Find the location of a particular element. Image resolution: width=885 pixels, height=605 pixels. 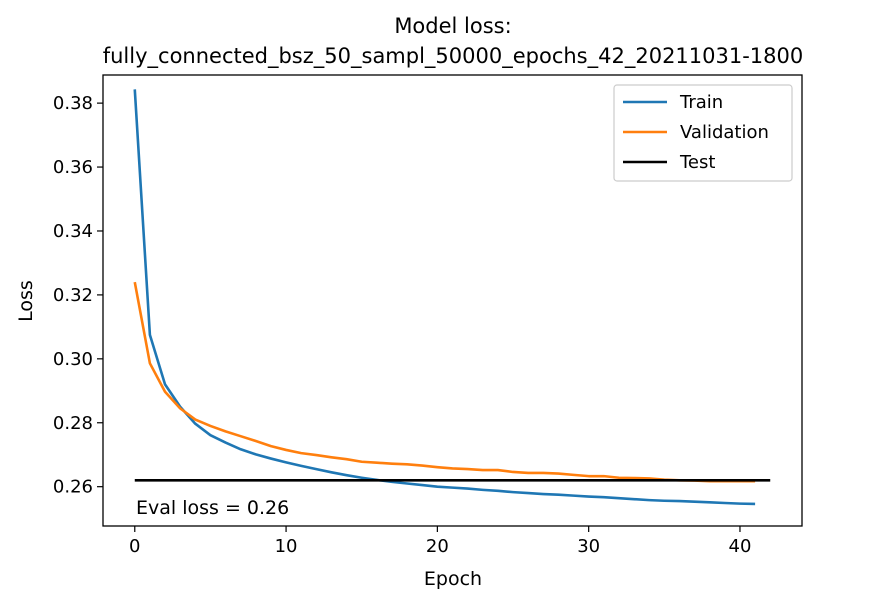

x-tick-label: 20 is located at coordinates (437, 546).